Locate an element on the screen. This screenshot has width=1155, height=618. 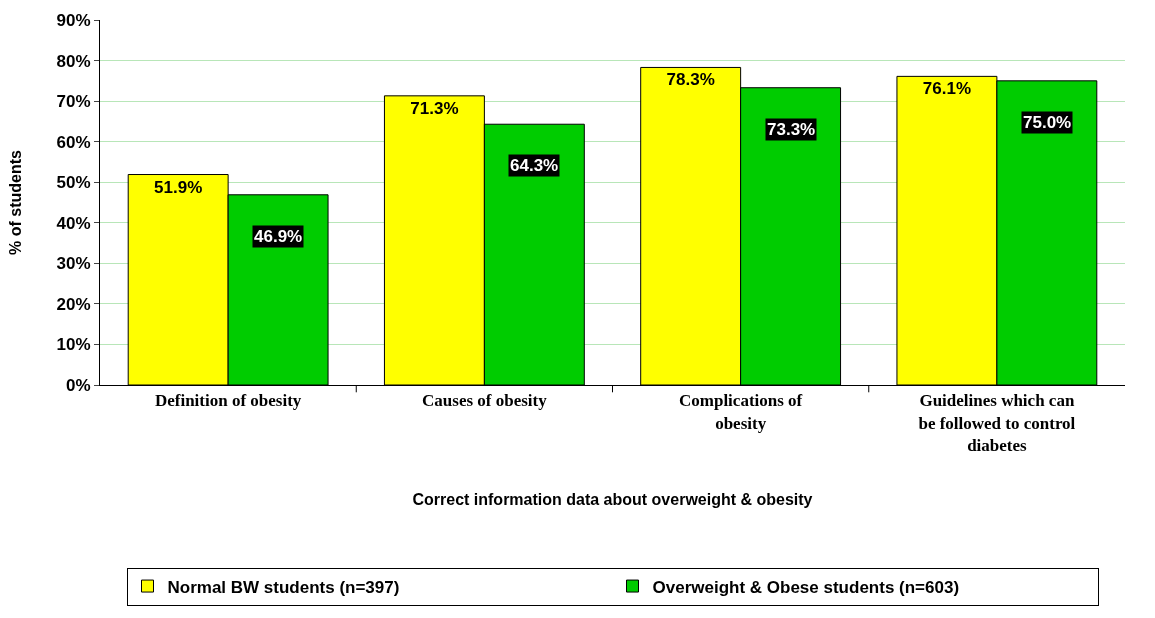
y-tick-label: 30% is located at coordinates (73, 264).